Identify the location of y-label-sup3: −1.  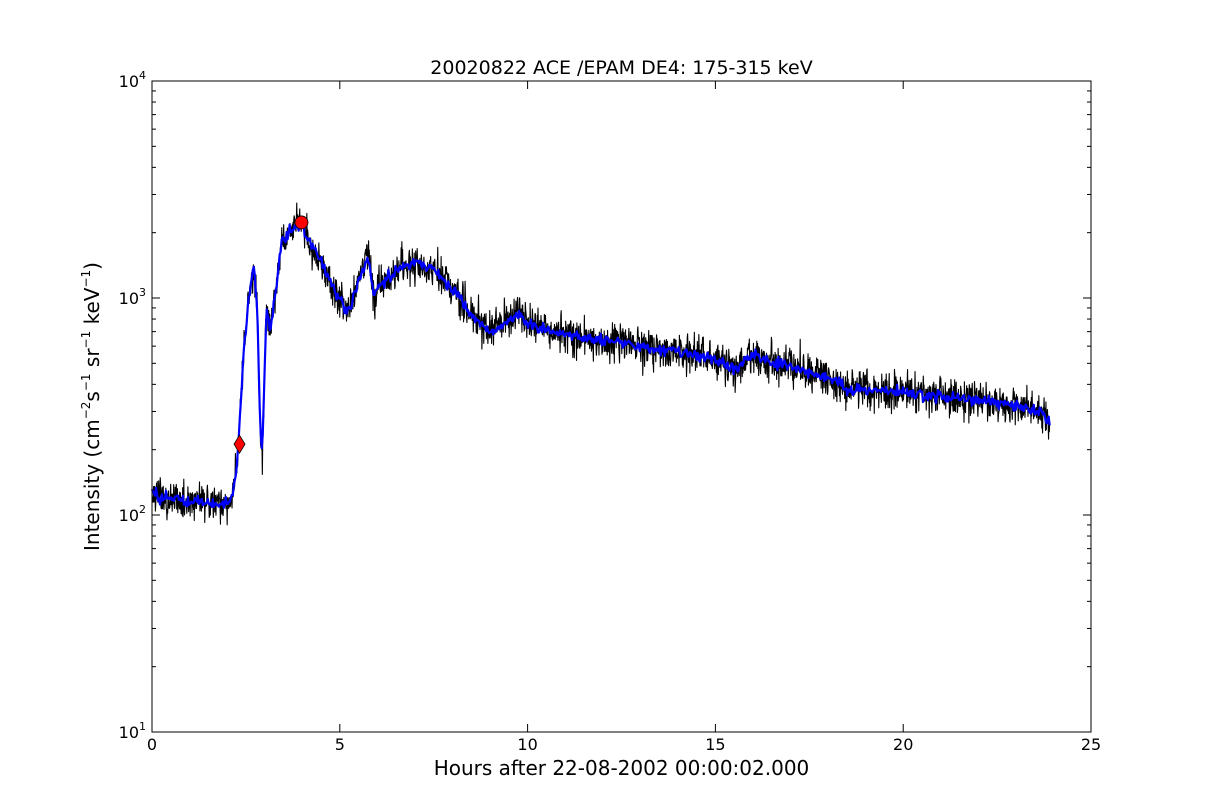
(86, 340).